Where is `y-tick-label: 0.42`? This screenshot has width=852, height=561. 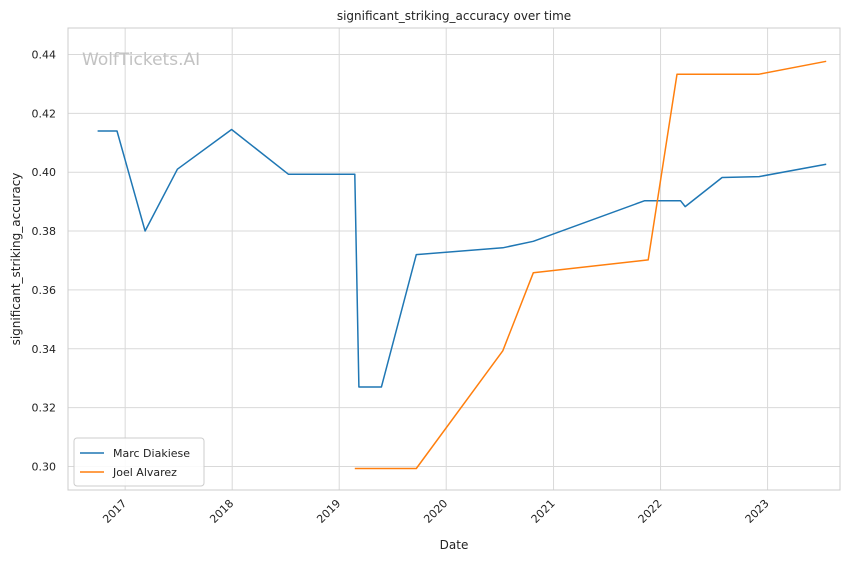
y-tick-label: 0.42 is located at coordinates (44, 113).